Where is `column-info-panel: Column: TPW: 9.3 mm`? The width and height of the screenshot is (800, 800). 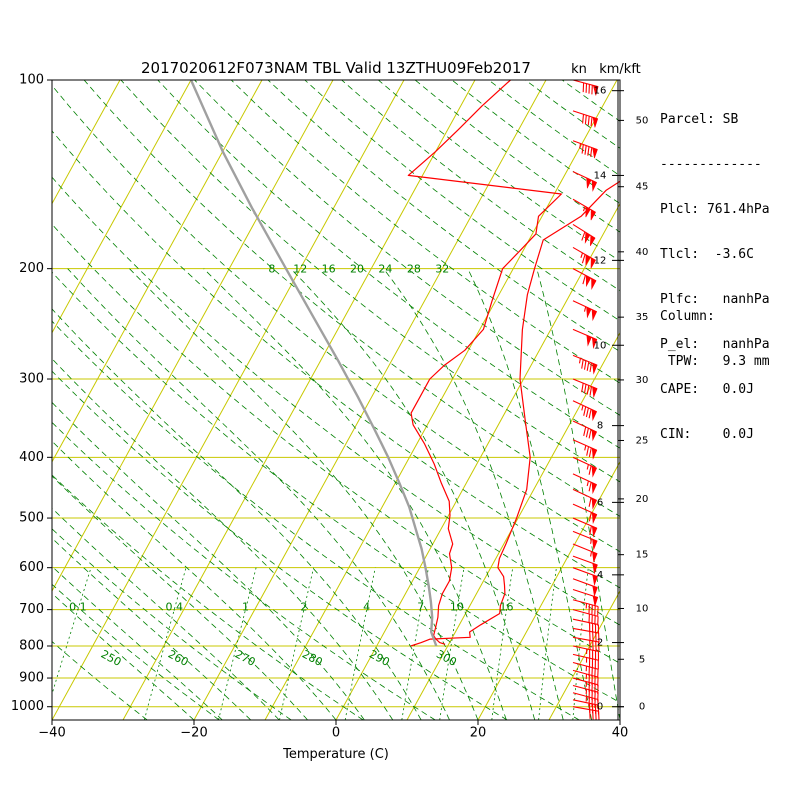 column-info-panel: Column: TPW: 9.3 mm is located at coordinates (715, 331).